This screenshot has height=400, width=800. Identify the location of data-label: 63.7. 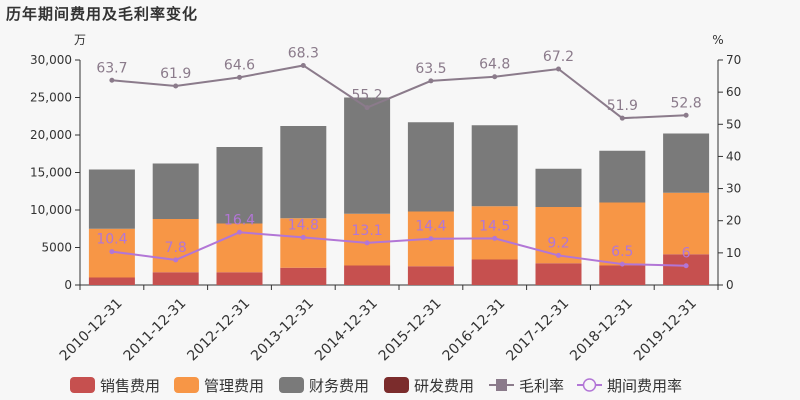
(111, 68).